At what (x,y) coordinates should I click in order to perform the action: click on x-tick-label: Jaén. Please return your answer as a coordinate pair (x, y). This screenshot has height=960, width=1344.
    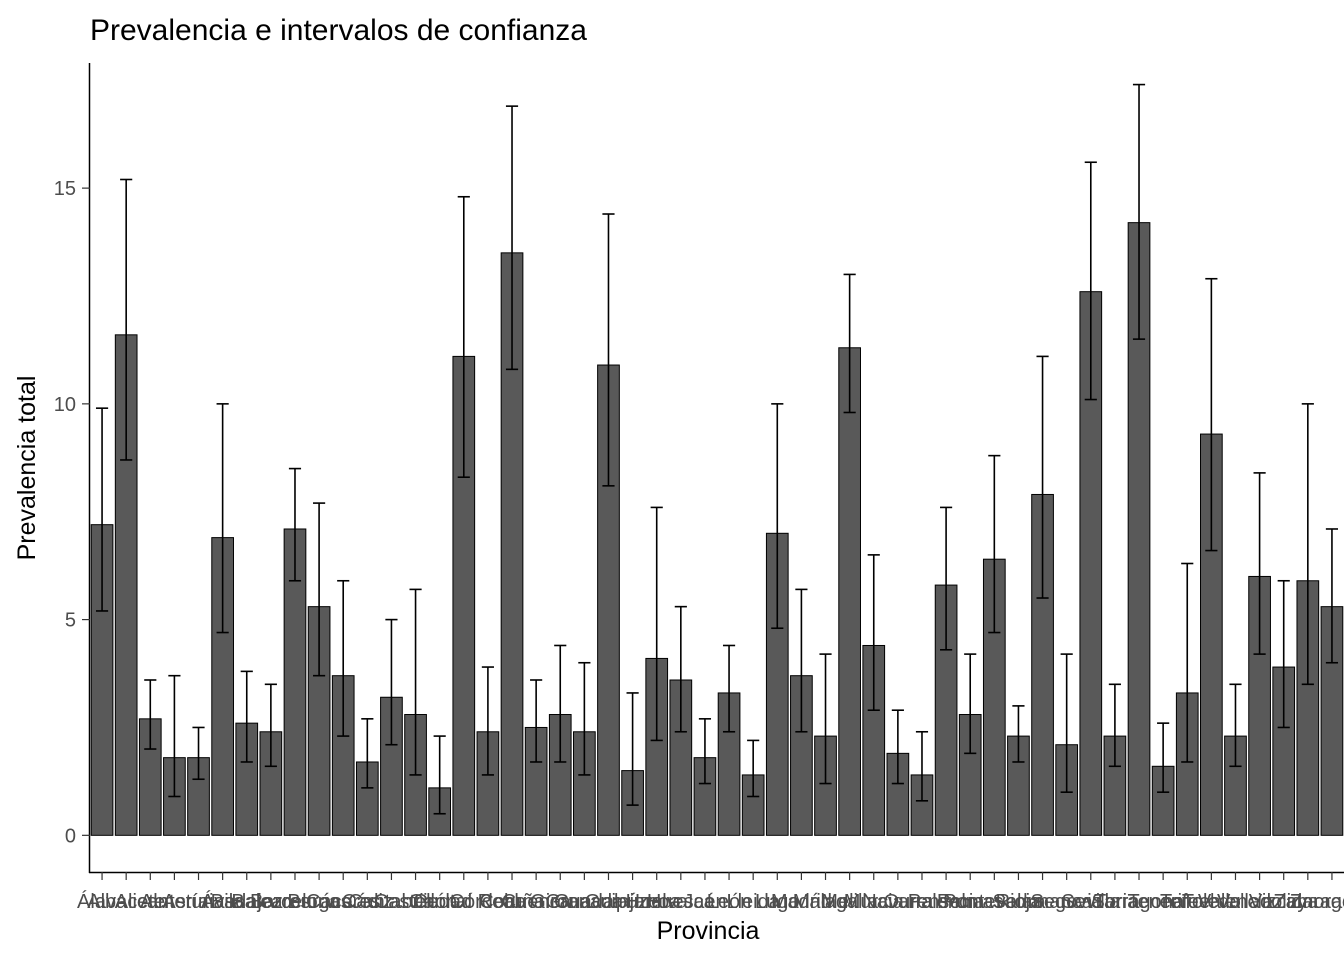
    Looking at the image, I should click on (704, 902).